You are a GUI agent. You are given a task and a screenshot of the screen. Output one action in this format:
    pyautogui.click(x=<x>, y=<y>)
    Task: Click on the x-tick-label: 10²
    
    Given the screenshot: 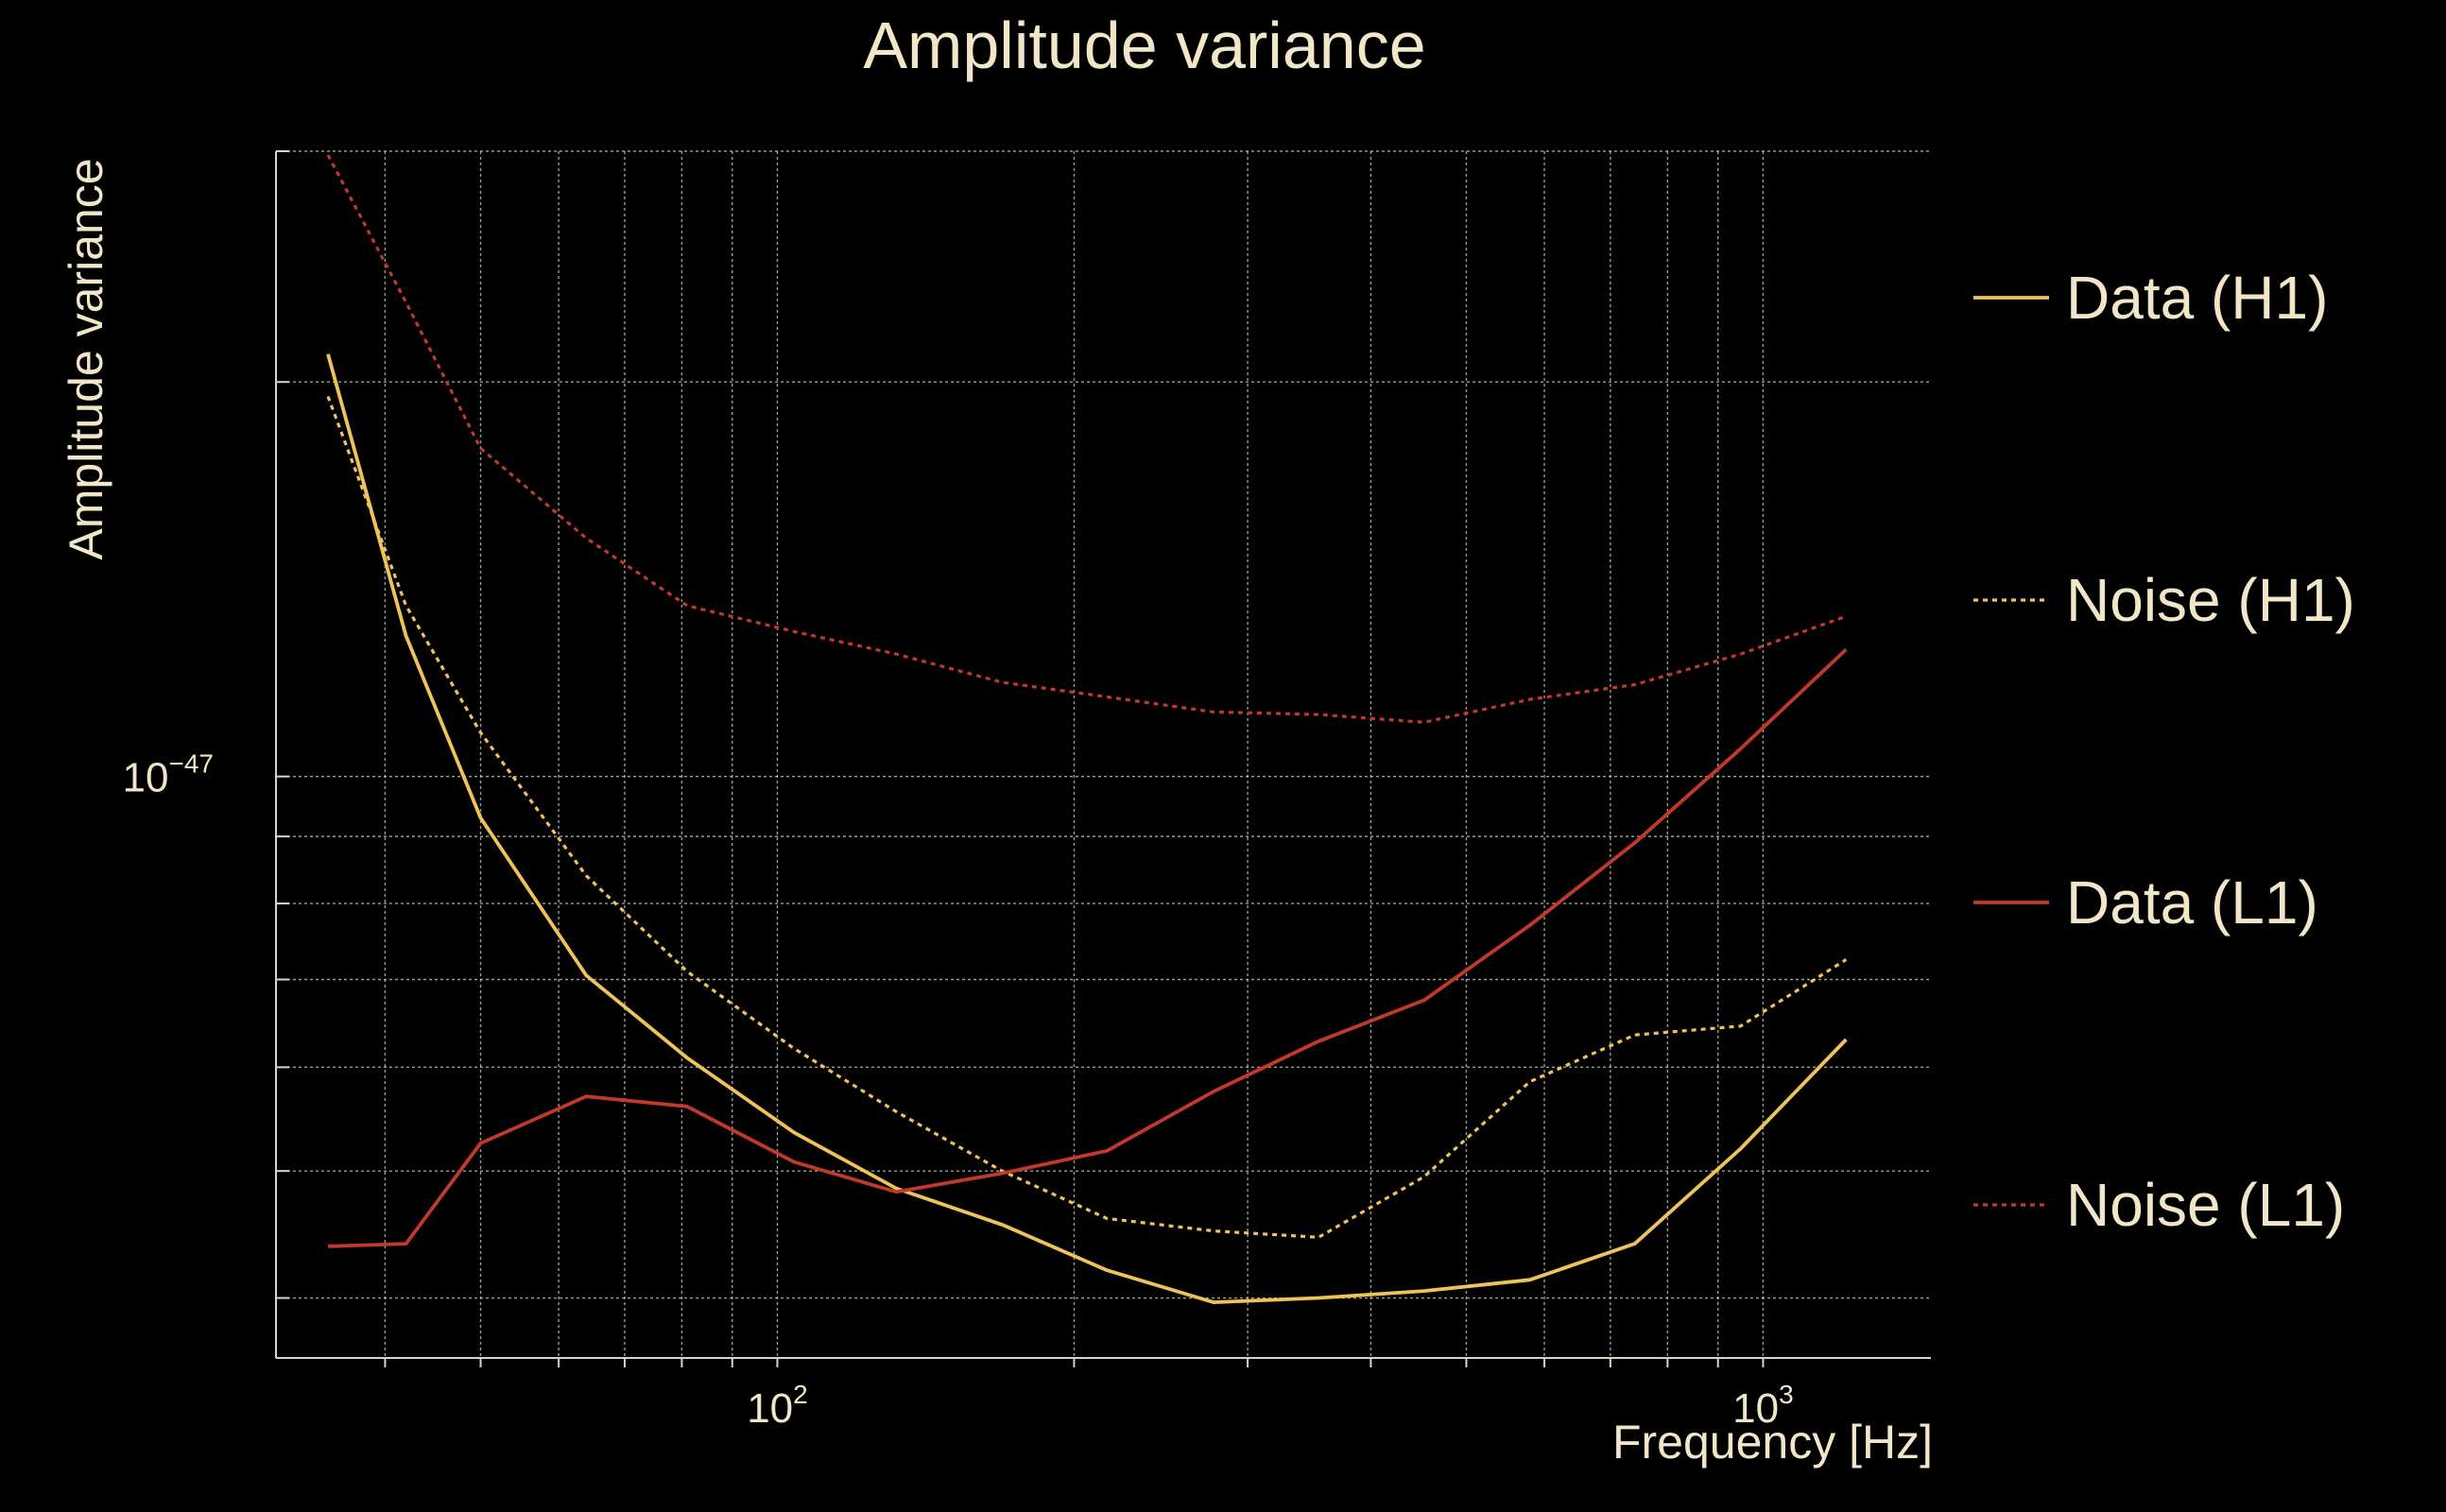 What is the action you would take?
    pyautogui.click(x=777, y=1406)
    